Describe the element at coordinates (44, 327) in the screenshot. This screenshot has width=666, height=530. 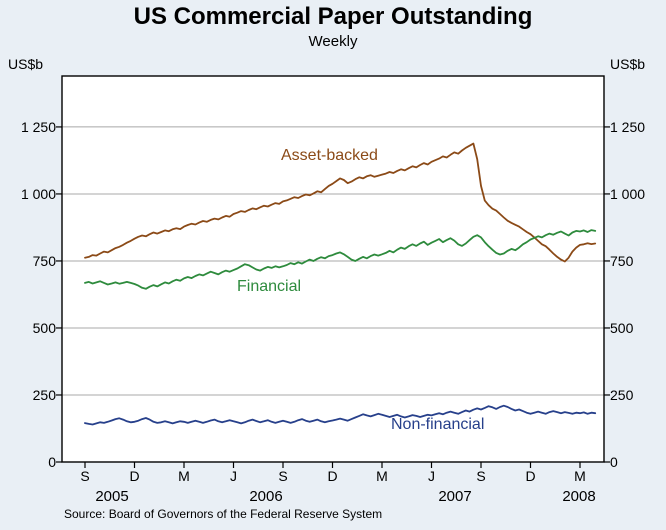
I see `y-axis-tick-label-left: 500` at that location.